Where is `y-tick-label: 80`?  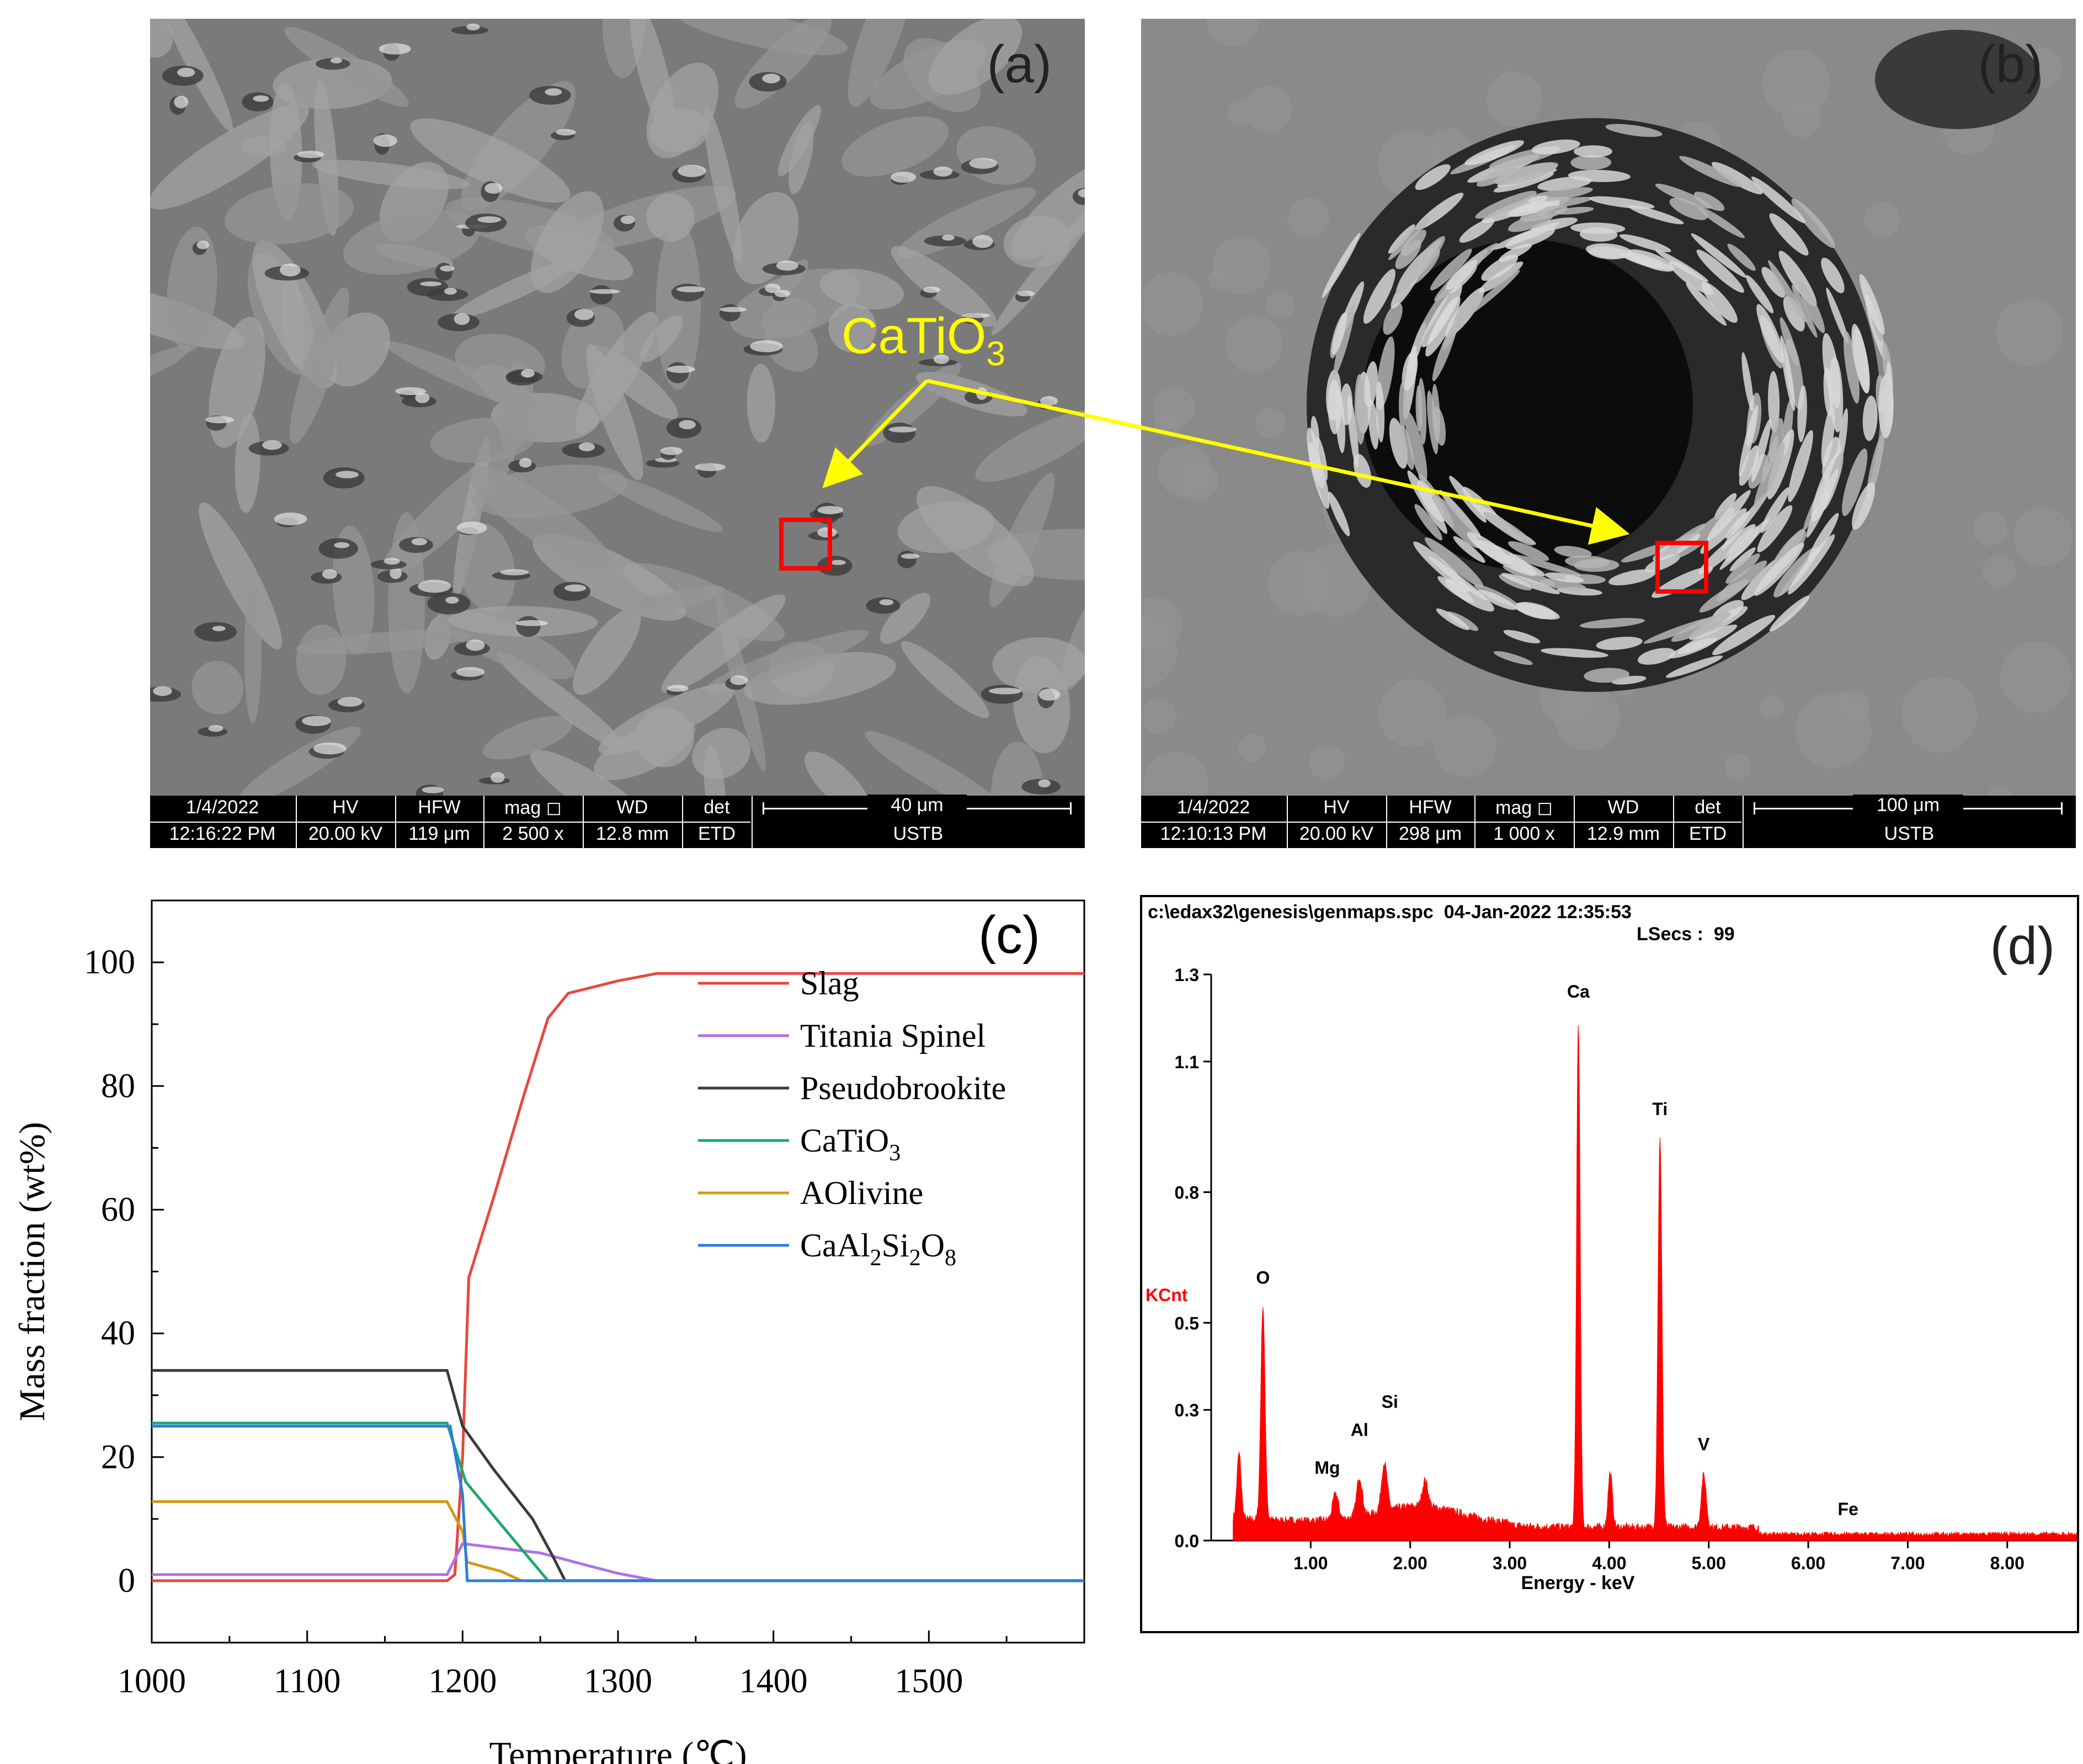 y-tick-label: 80 is located at coordinates (118, 1086).